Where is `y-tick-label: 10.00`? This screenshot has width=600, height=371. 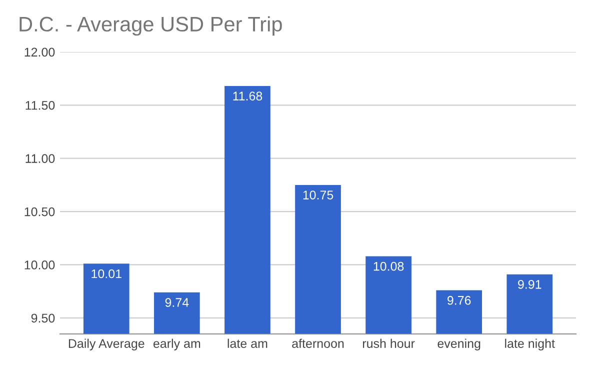 y-tick-label: 10.00 is located at coordinates (39, 265).